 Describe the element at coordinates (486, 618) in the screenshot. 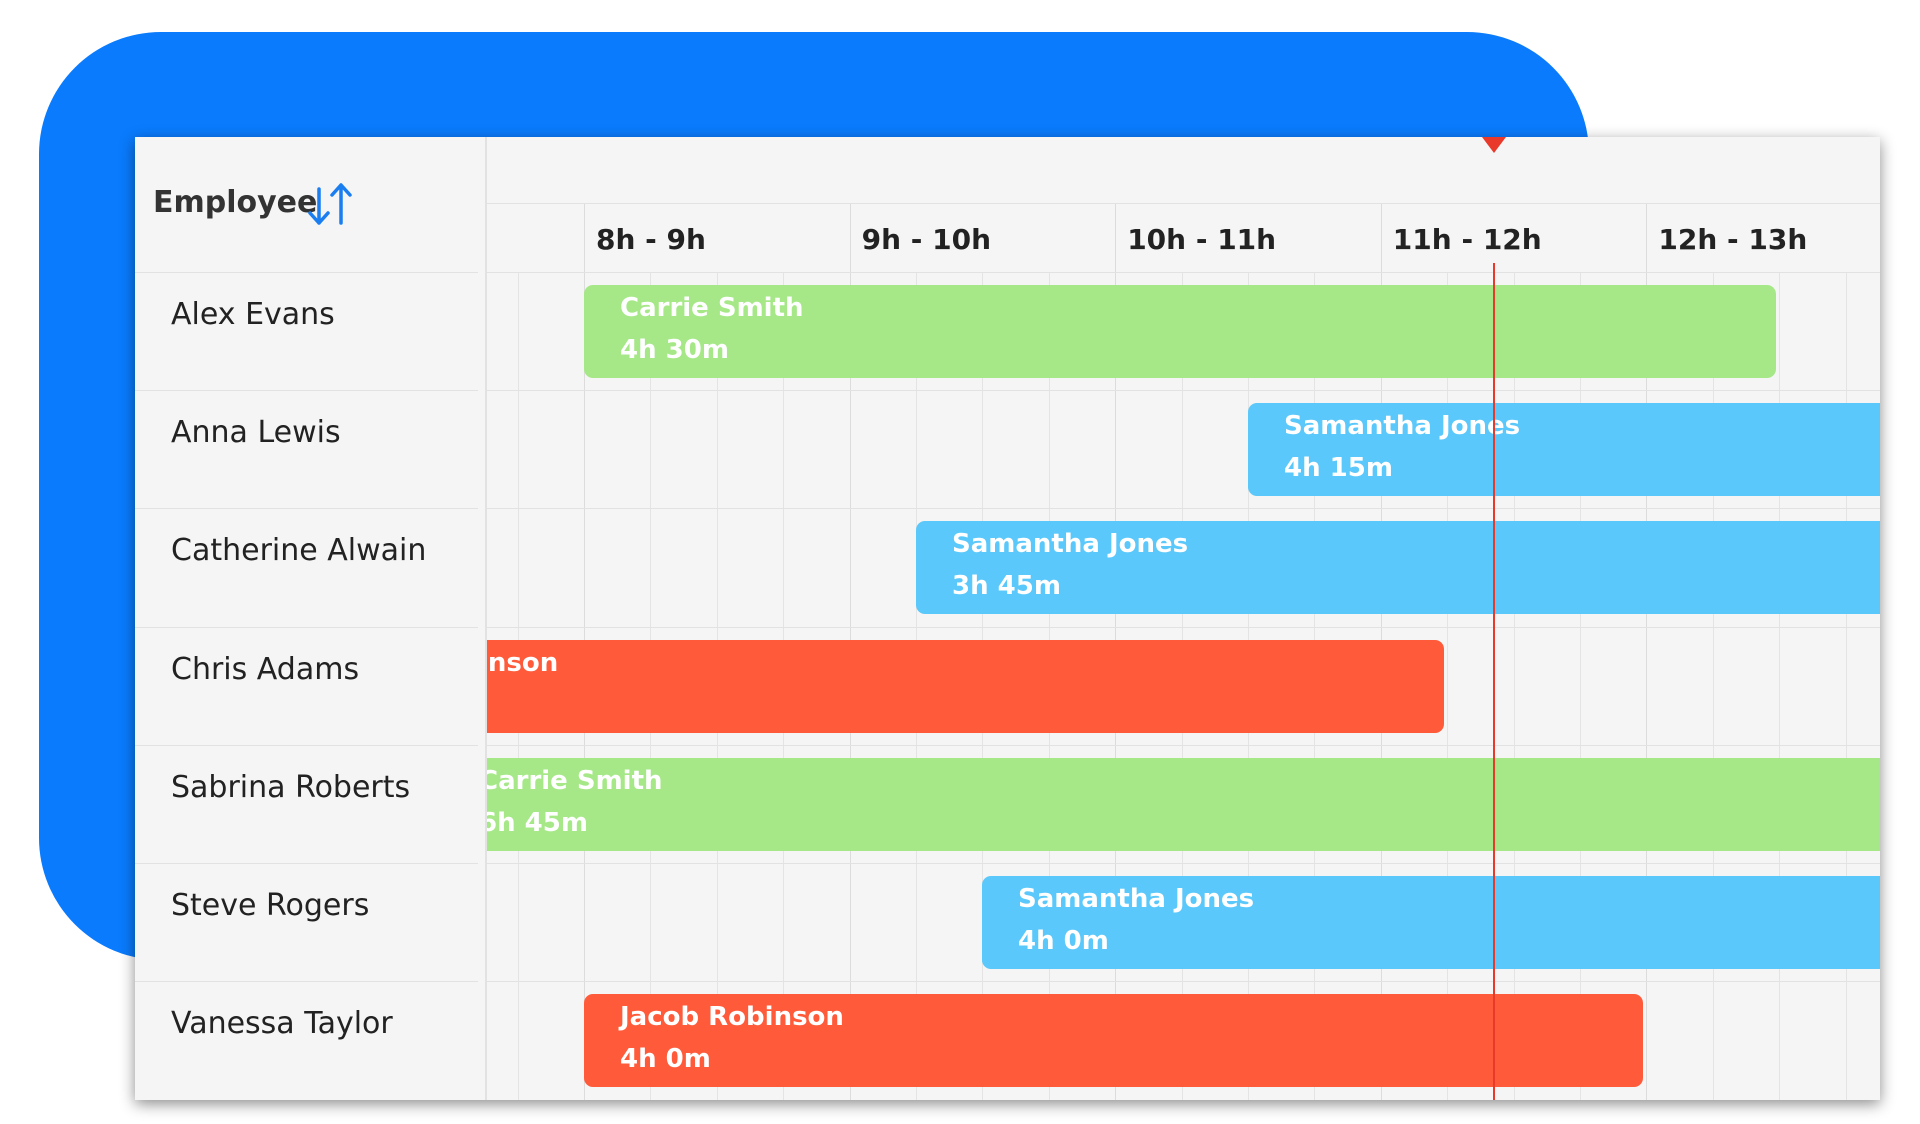

I see `separator` at that location.